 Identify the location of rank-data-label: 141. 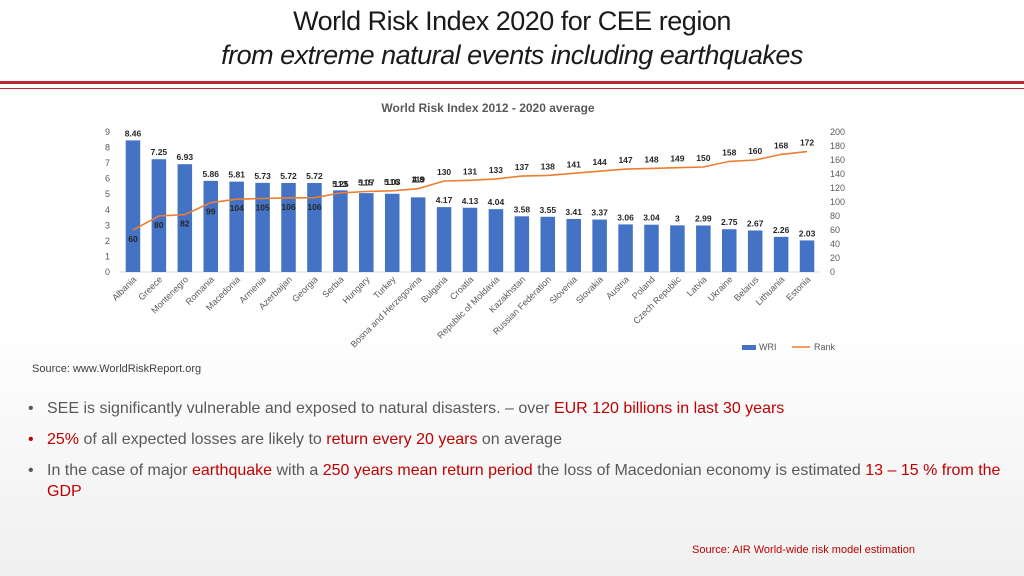
(574, 164).